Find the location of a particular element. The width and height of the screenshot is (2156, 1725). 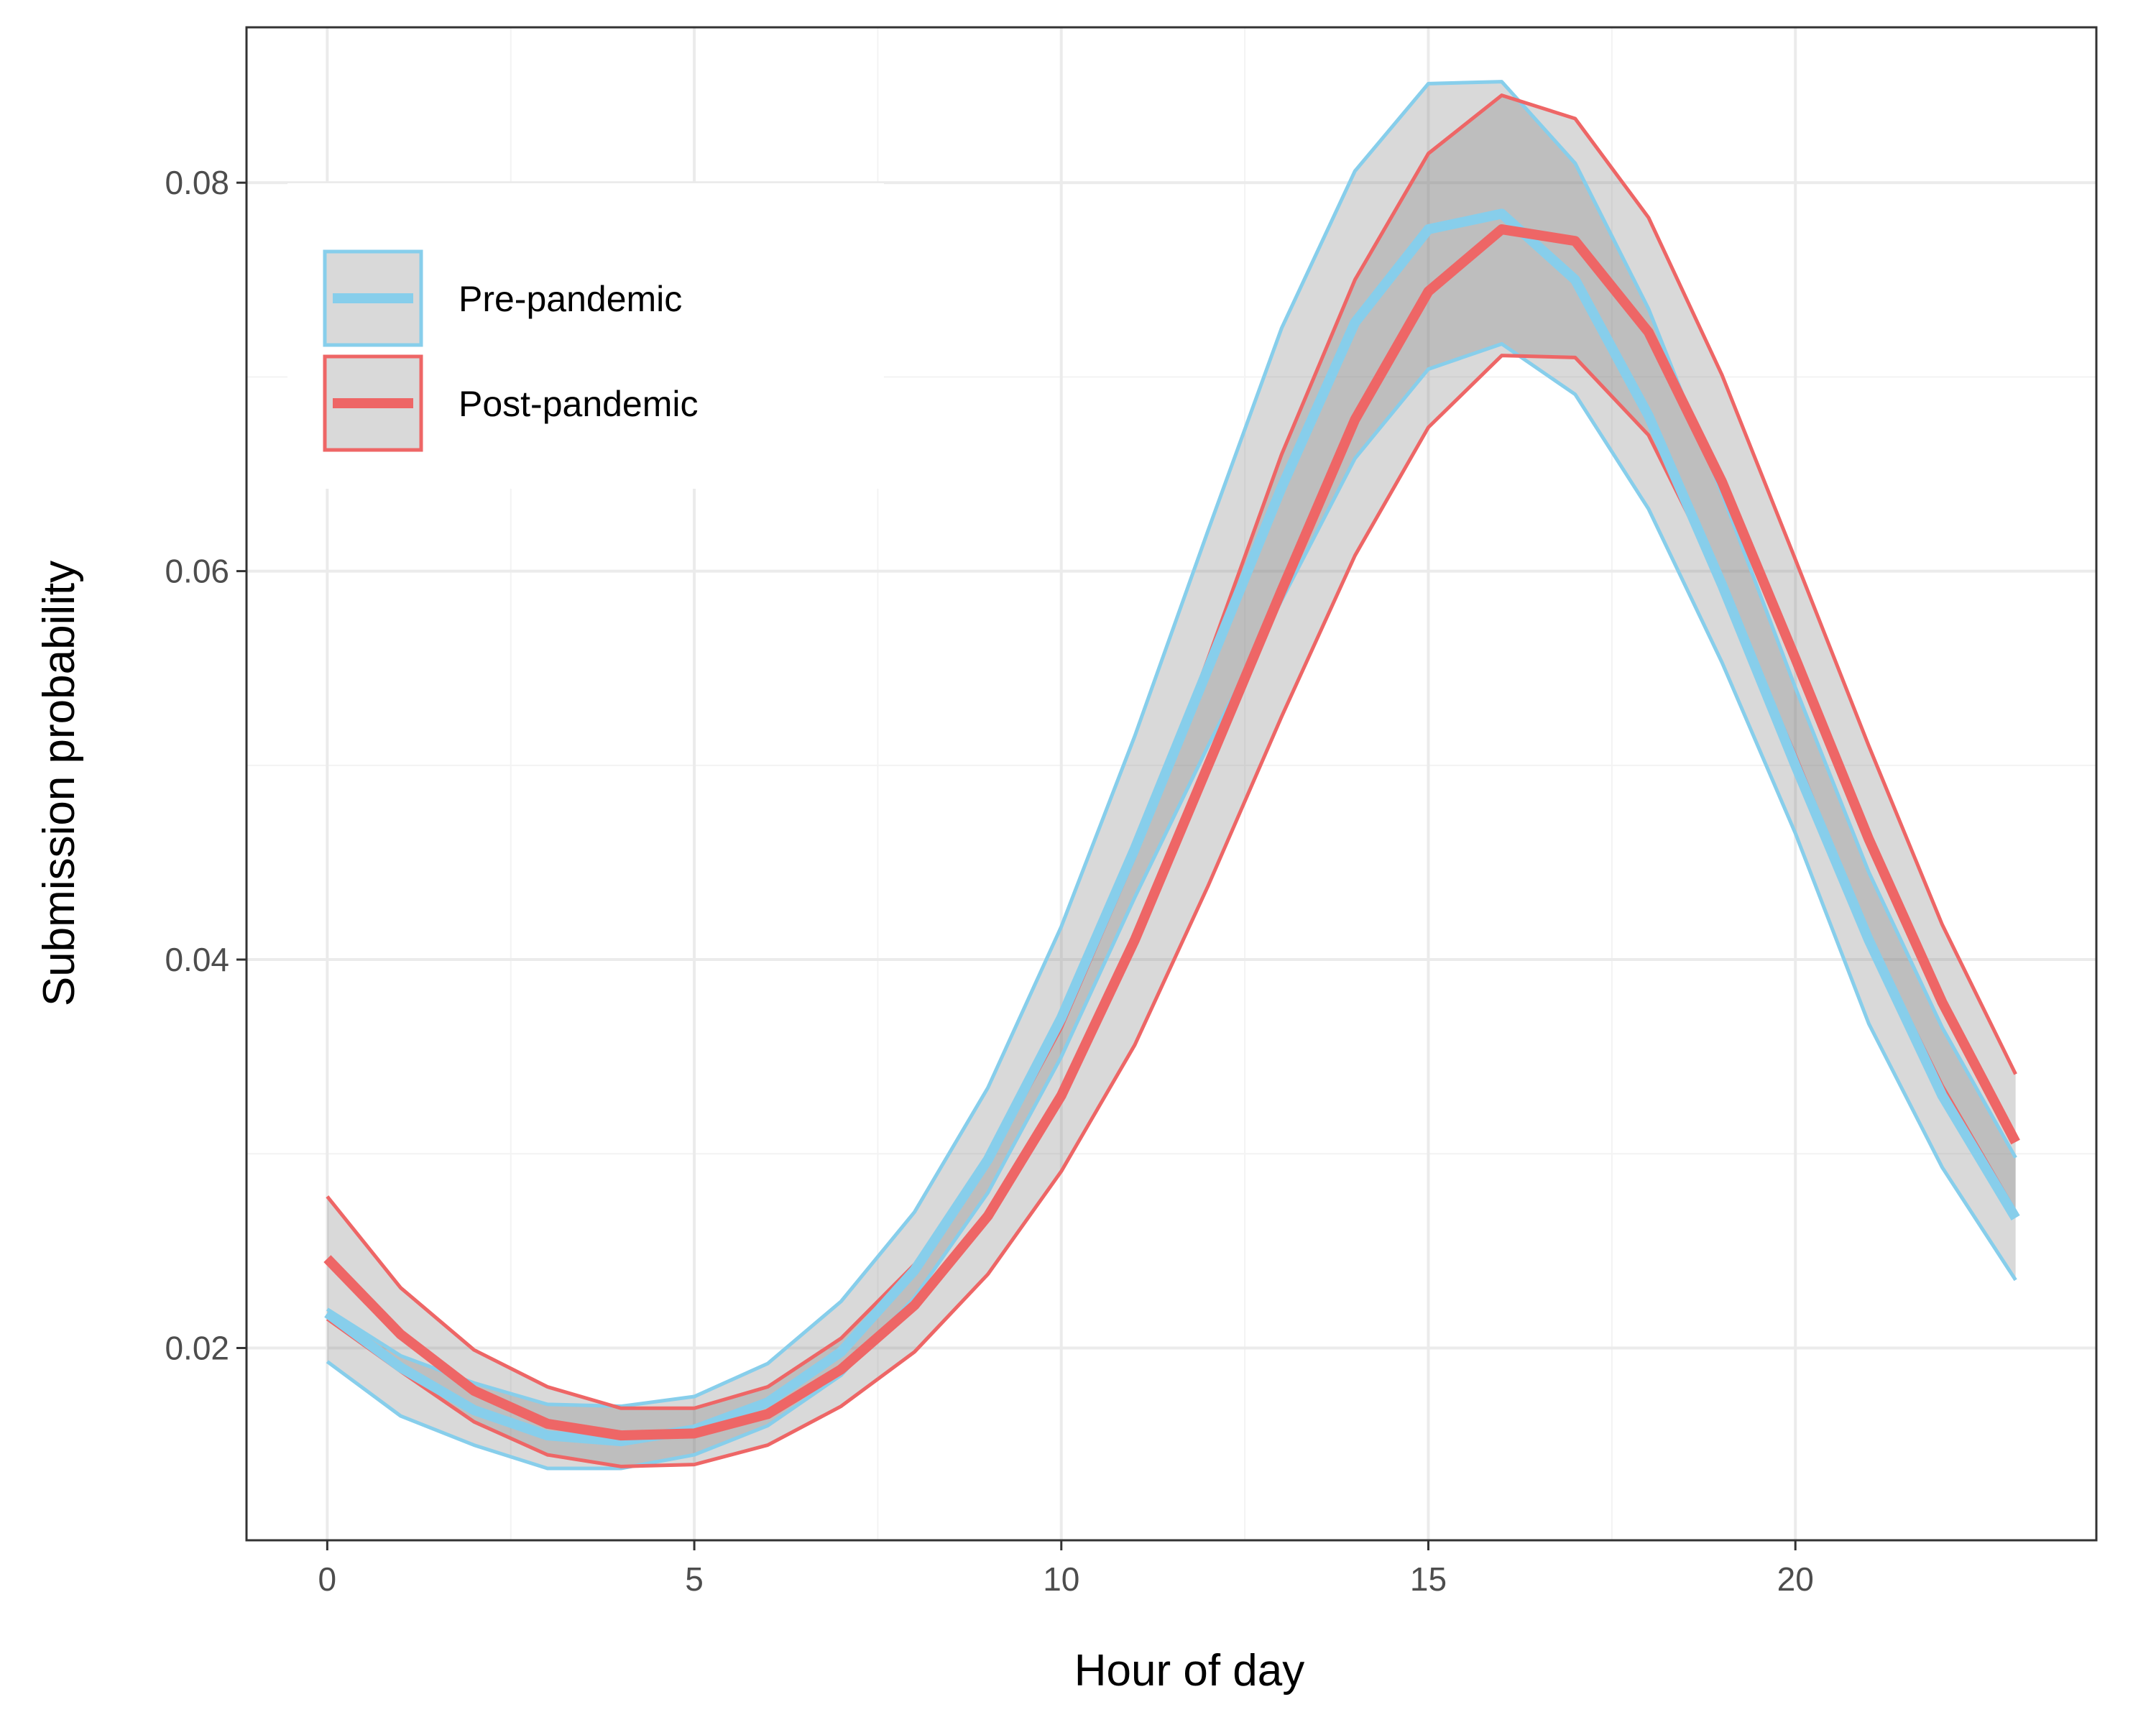

x-axis-title: Hour of day is located at coordinates (1189, 1671).